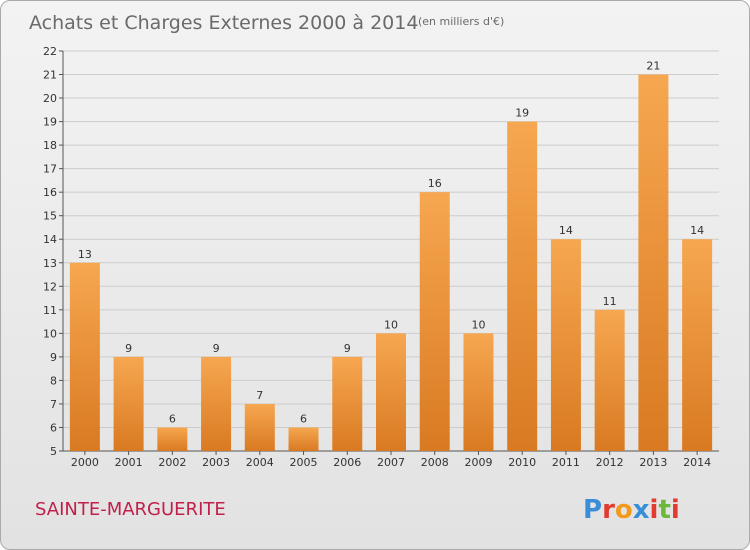 Image resolution: width=750 pixels, height=550 pixels. What do you see at coordinates (522, 113) in the screenshot?
I see `data-label-2010: 19` at bounding box center [522, 113].